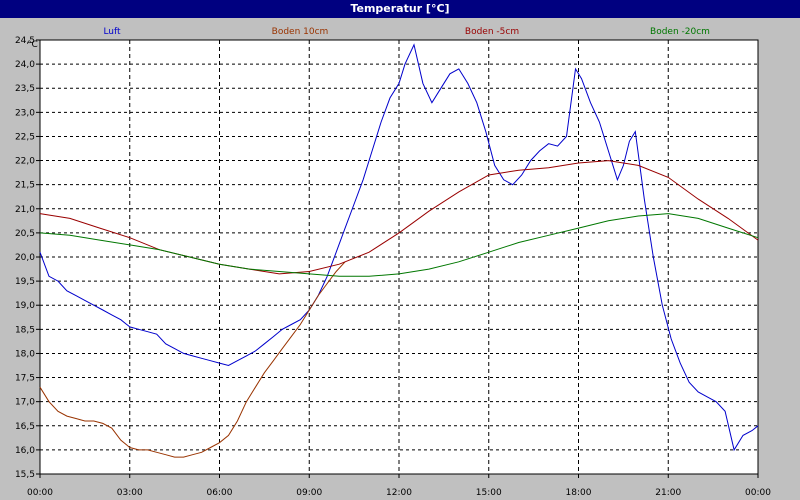 This screenshot has height=500, width=800. I want to click on y-tick-label: 17,0, so click(25, 403).